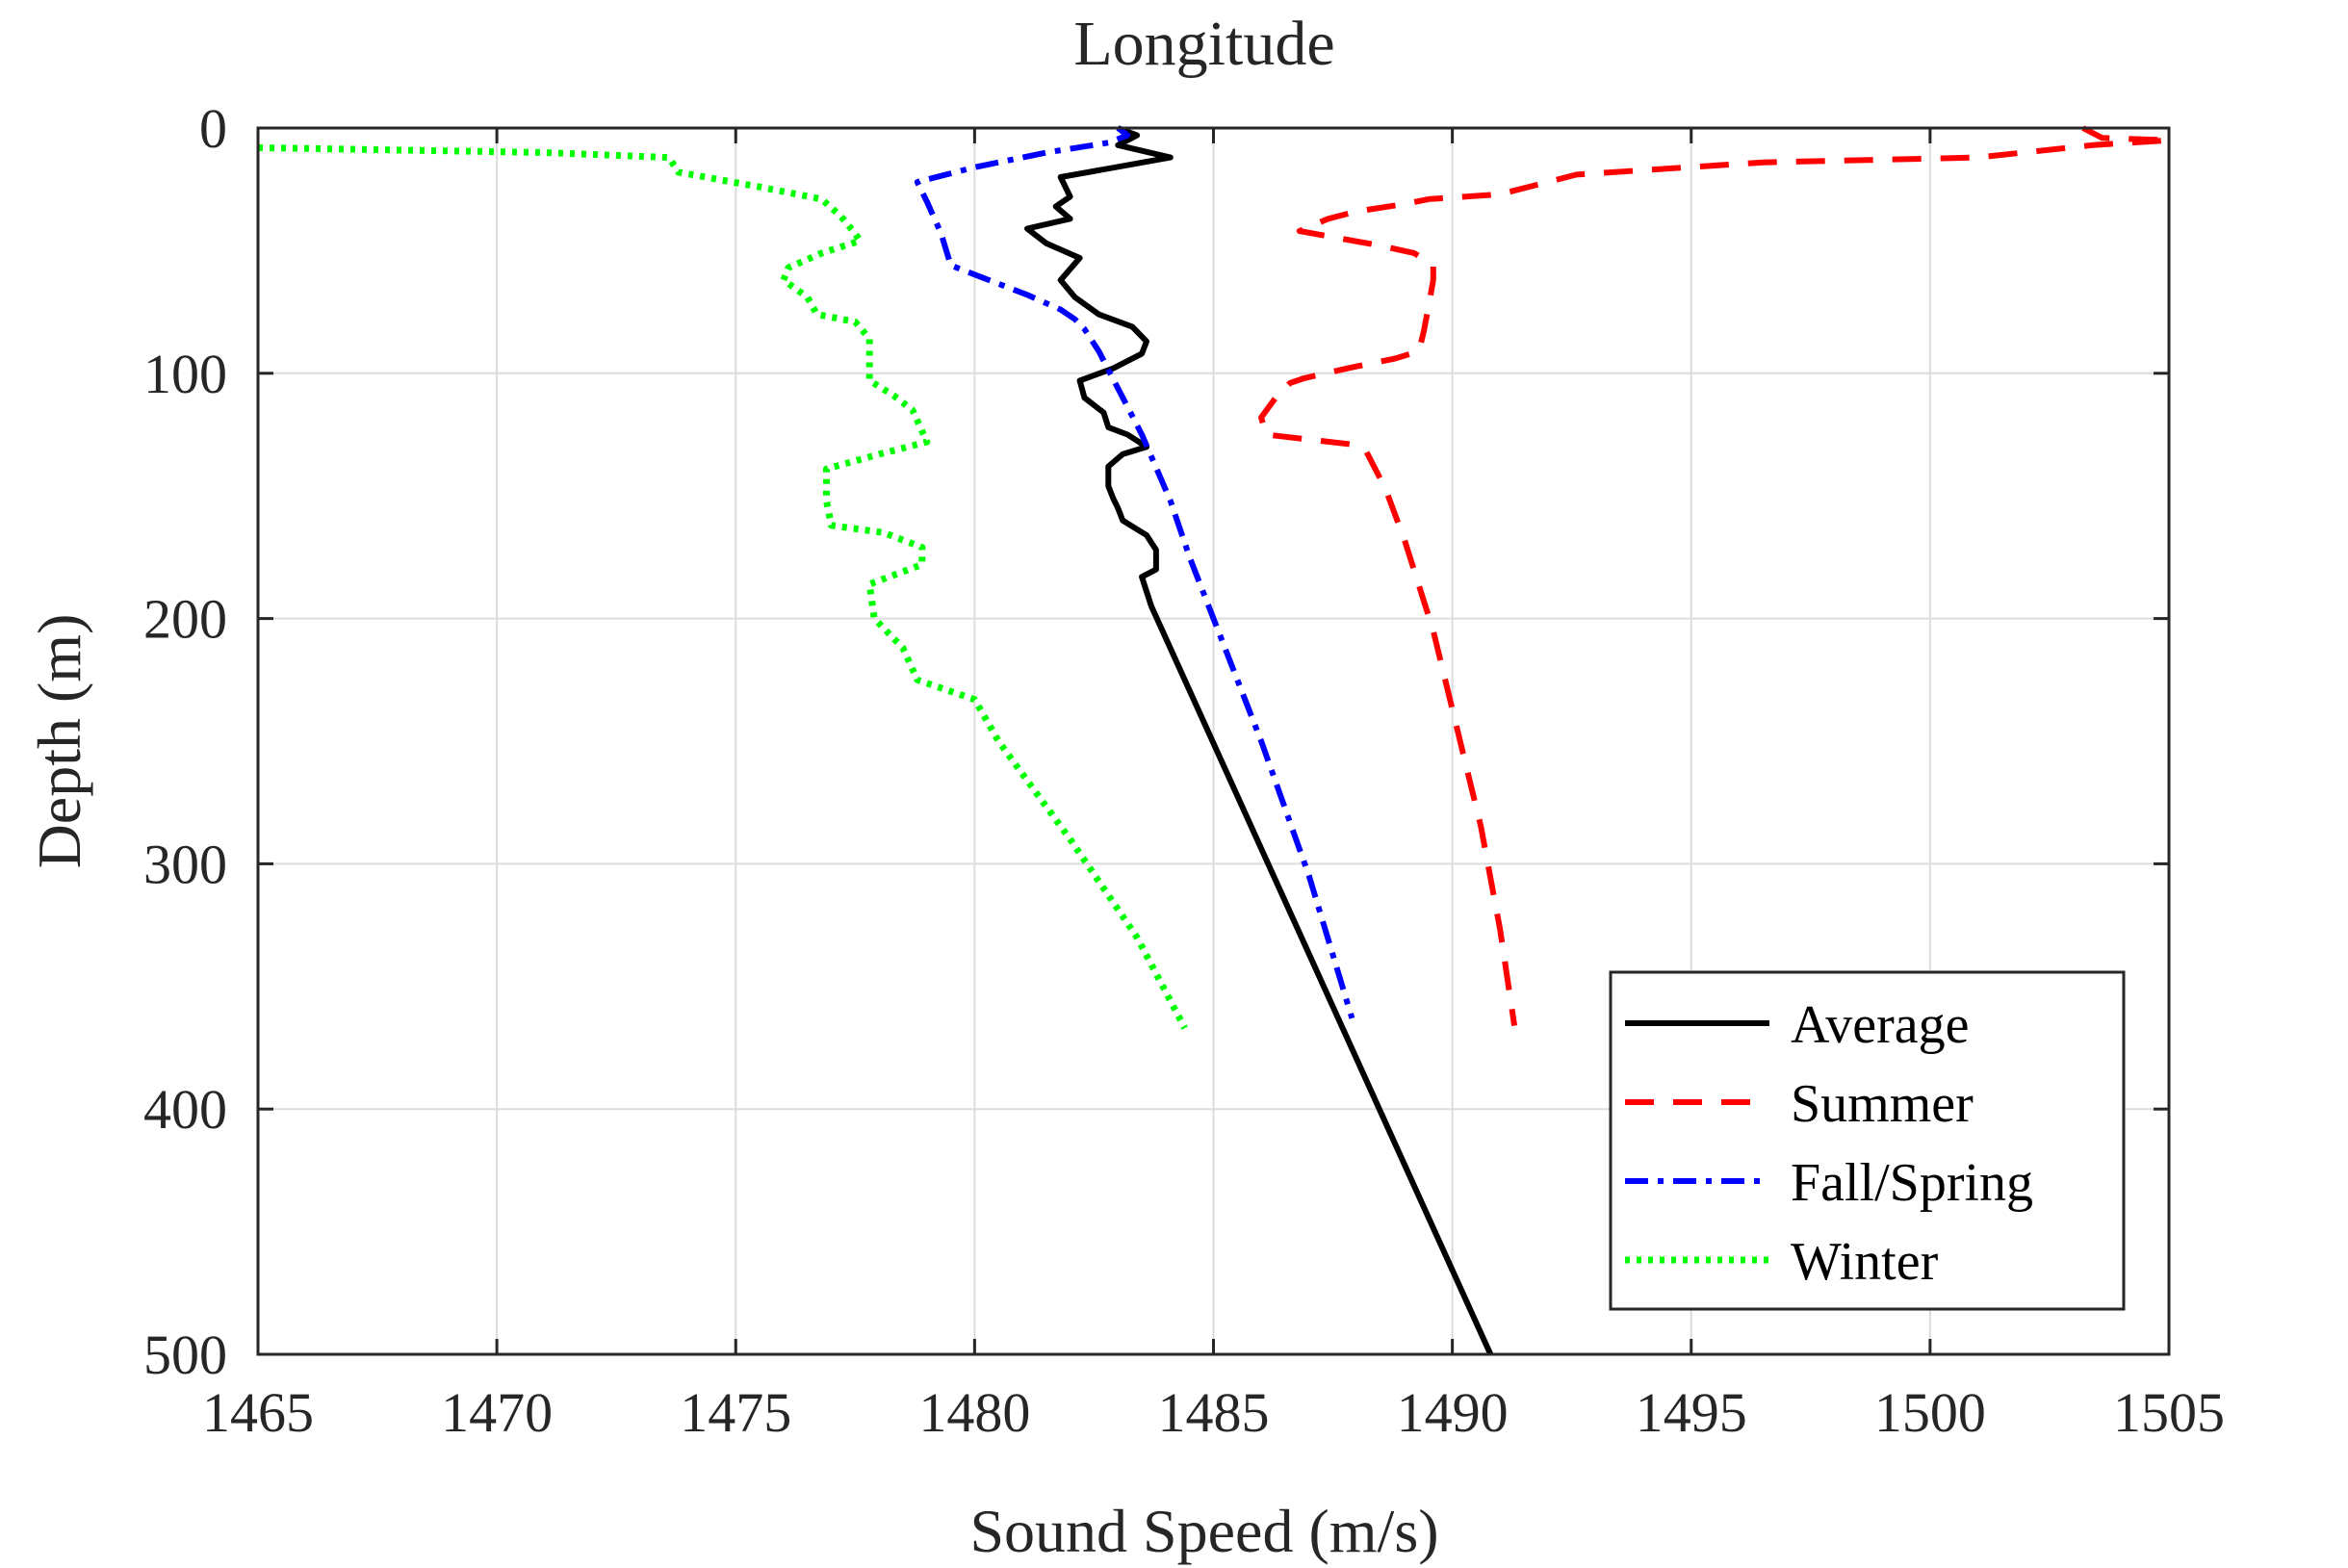 Image resolution: width=2348 pixels, height=1568 pixels. What do you see at coordinates (1930, 1412) in the screenshot?
I see `x-tick-label: 1500` at bounding box center [1930, 1412].